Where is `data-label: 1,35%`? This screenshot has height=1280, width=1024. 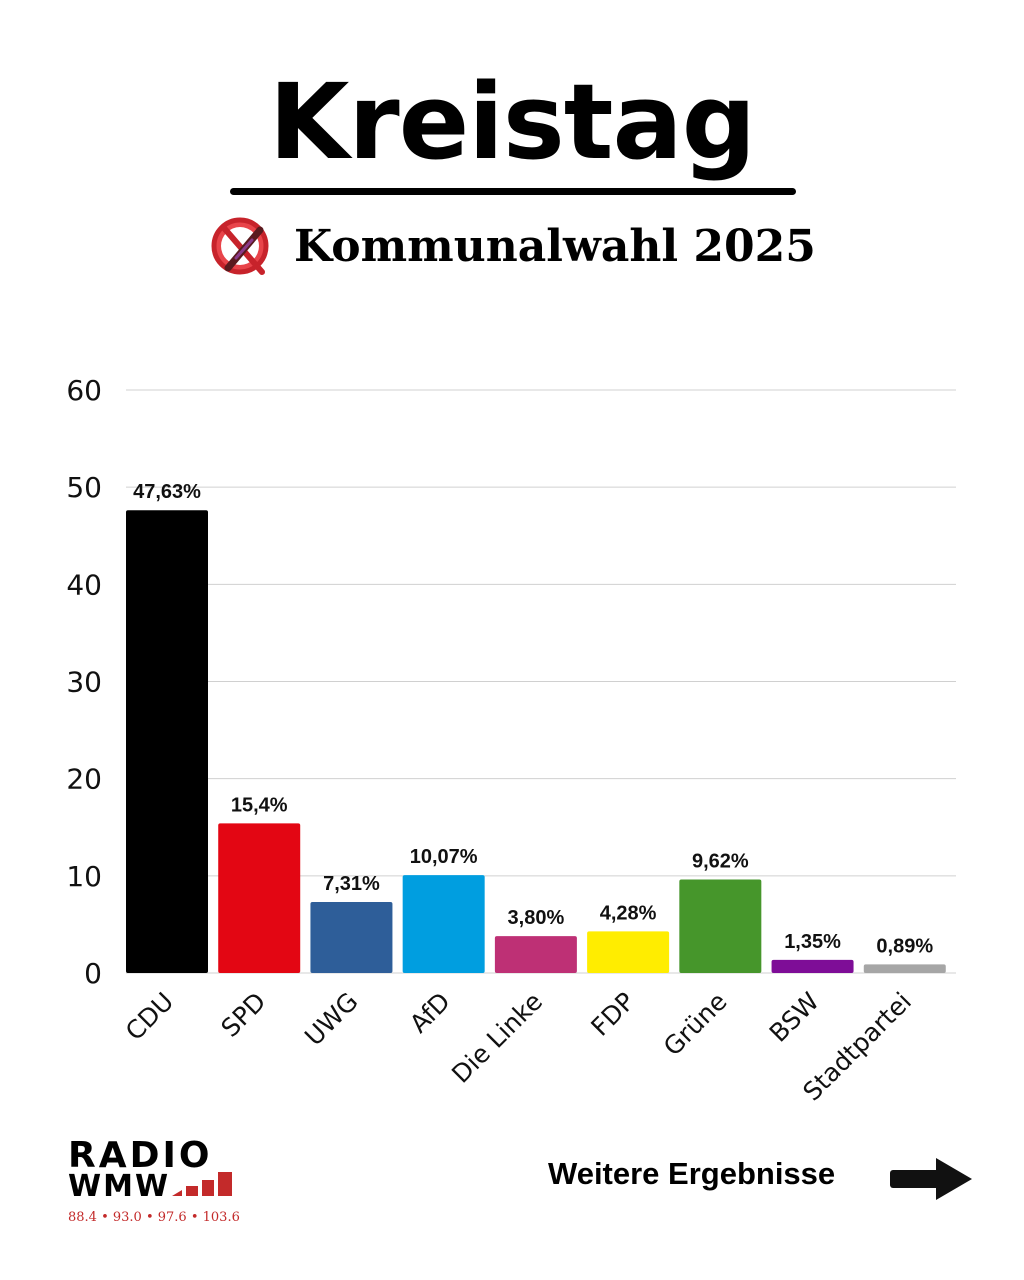
data-label: 1,35% is located at coordinates (812, 942).